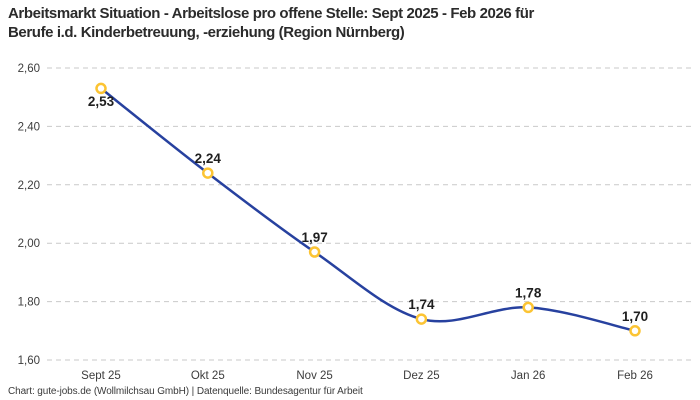  What do you see at coordinates (421, 376) in the screenshot?
I see `x-axis-tick-label: Dez 25` at bounding box center [421, 376].